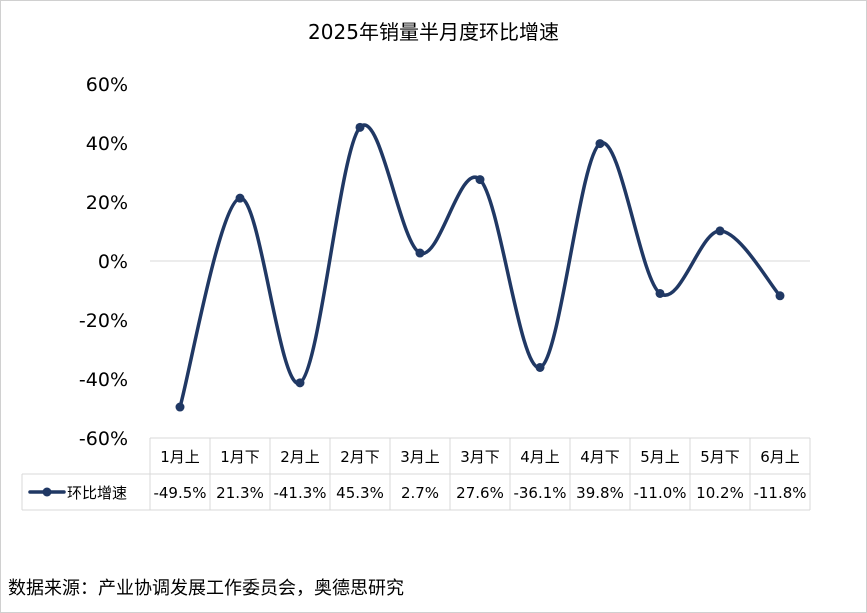 The height and width of the screenshot is (613, 867). What do you see at coordinates (206, 588) in the screenshot?
I see `source-note: 数据来源：产业协调发展工作委员会，奥德思研究` at bounding box center [206, 588].